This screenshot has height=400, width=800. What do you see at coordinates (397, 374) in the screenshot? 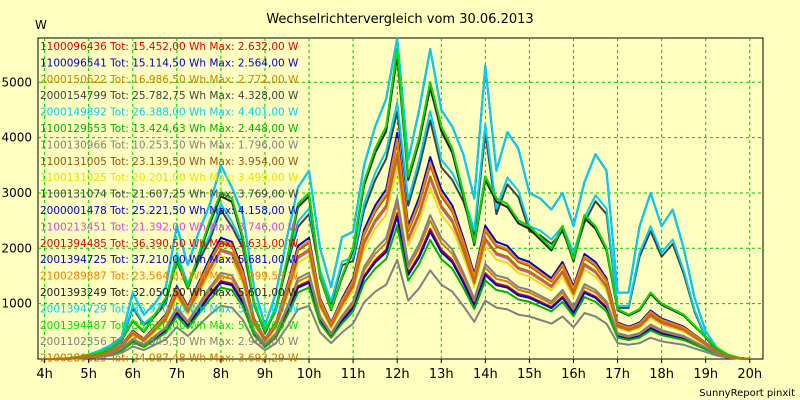
I see `x-tick-label: 12h` at bounding box center [397, 374].